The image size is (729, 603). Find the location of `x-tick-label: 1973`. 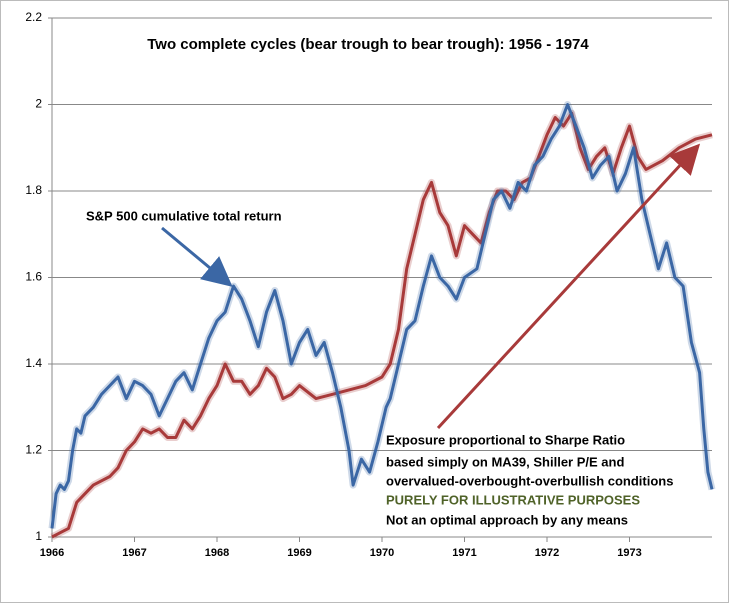

x-tick-label: 1973 is located at coordinates (629, 553).